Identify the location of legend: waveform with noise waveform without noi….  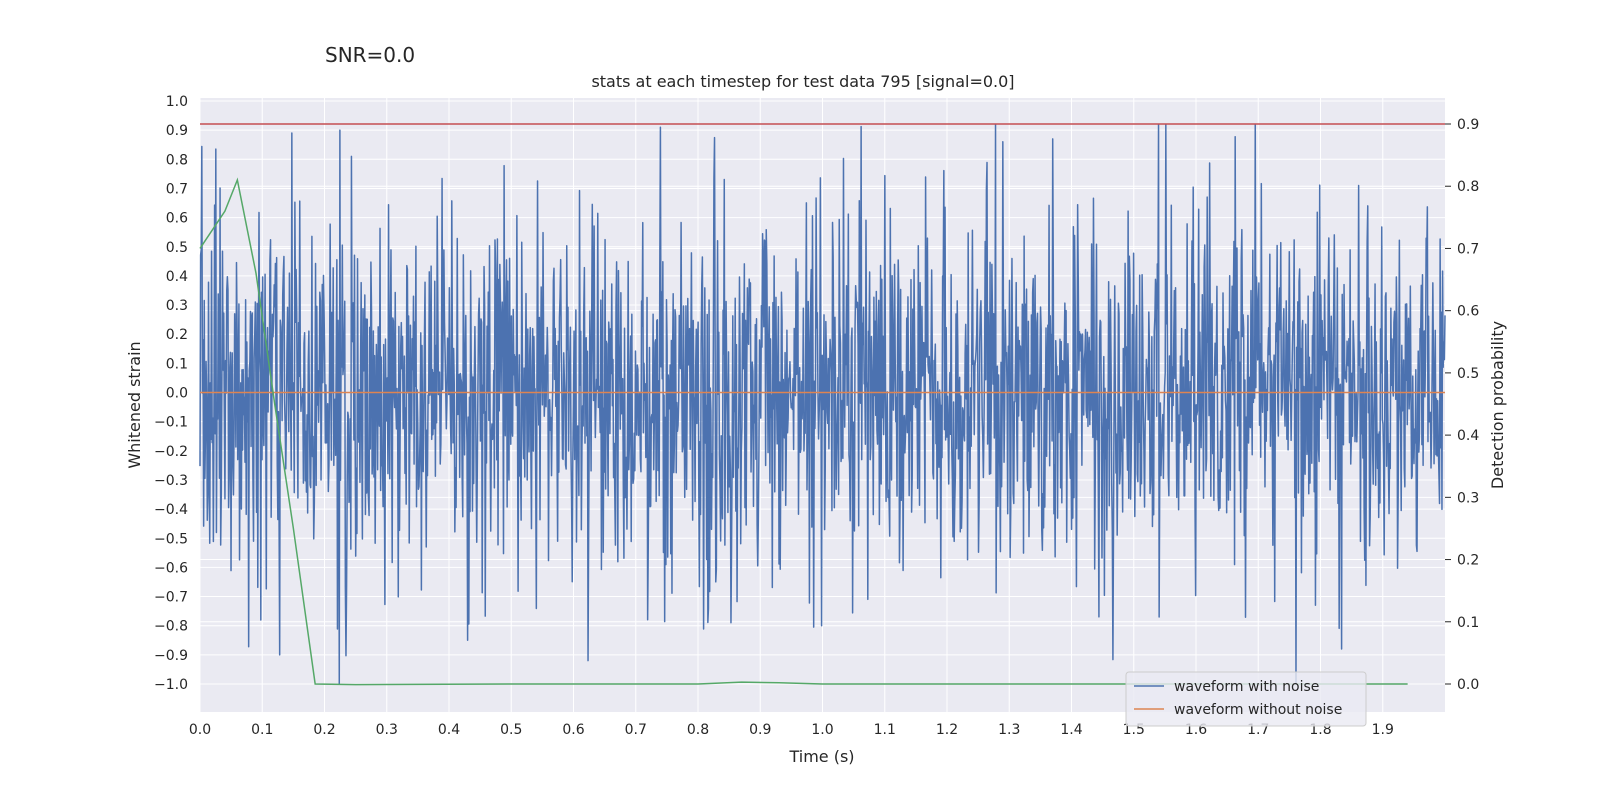
(1246, 699).